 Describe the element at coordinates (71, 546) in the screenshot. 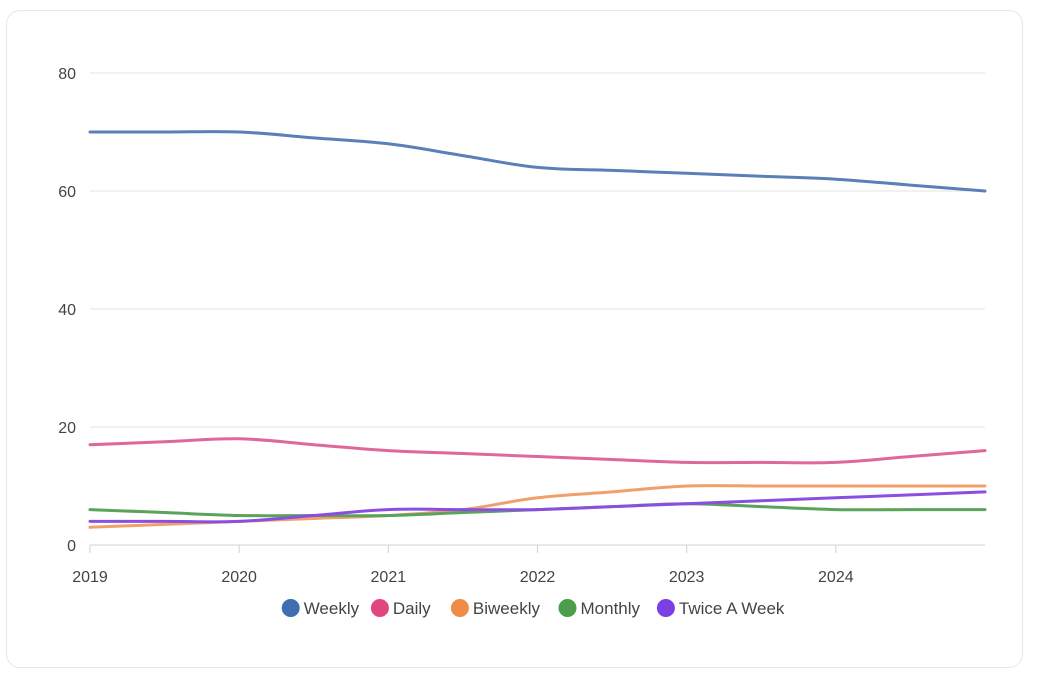

I see `y-tick-label: 0` at that location.